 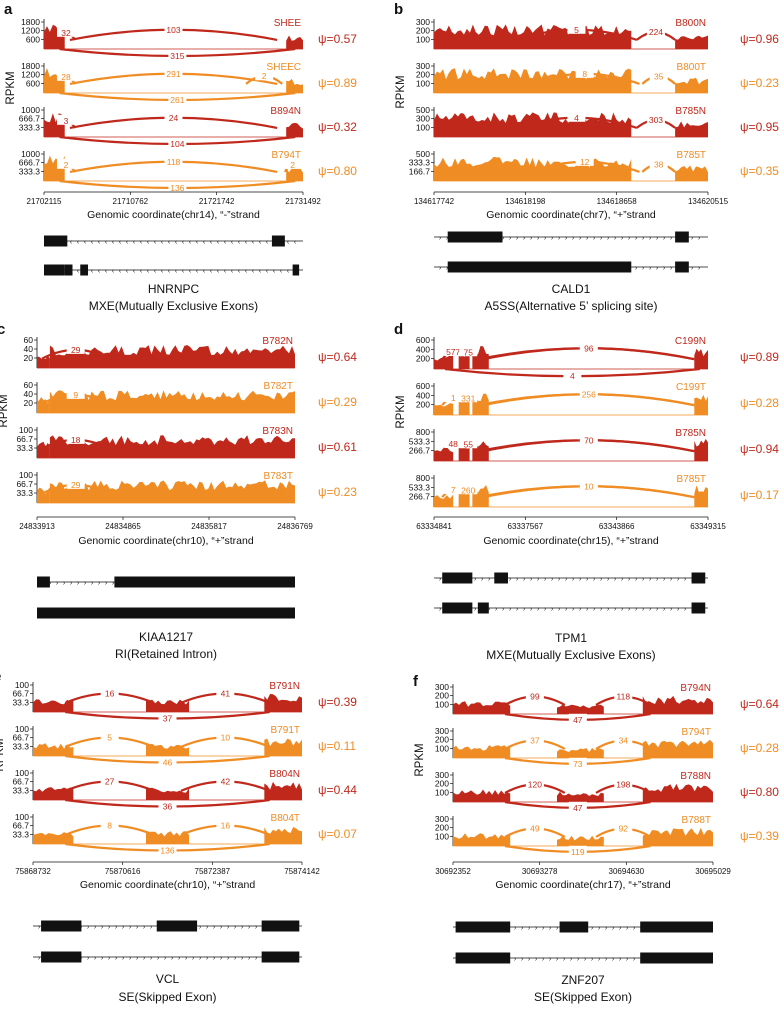 What do you see at coordinates (416, 681) in the screenshot?
I see `panel-letter-f: f` at bounding box center [416, 681].